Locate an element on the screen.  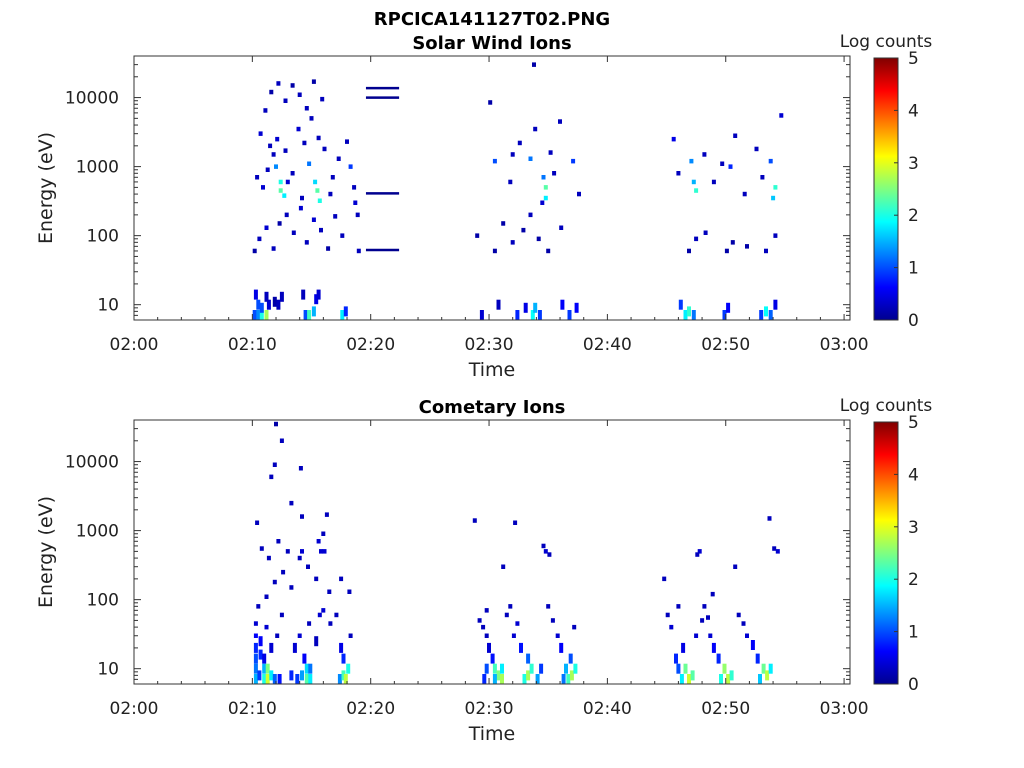
x-axis-label: Time is located at coordinates (492, 370).